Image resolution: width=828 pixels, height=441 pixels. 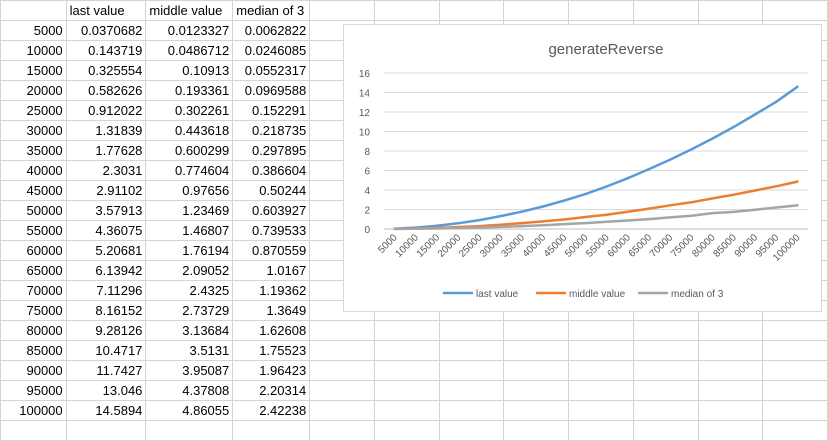 I want to click on row-label-cell: 55000, so click(x=33, y=230).